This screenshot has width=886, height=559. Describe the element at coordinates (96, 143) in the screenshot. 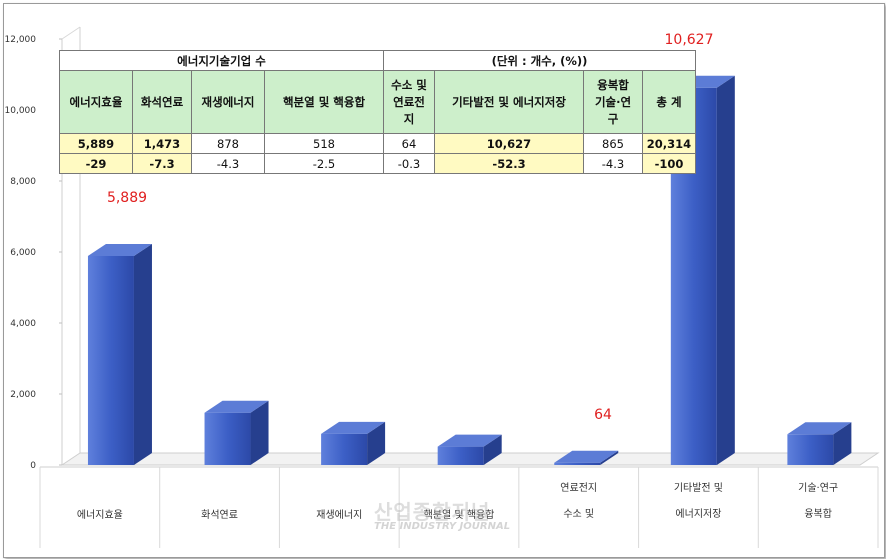

I see `table-cell-count: 5,889` at that location.